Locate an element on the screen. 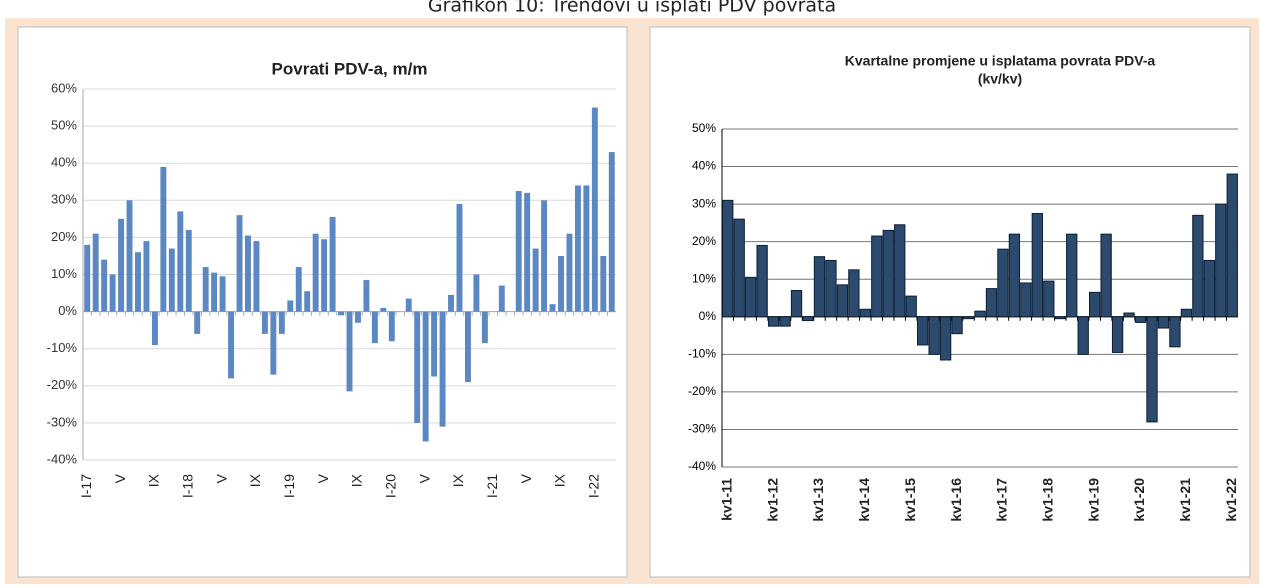  y-tick-label: 20% is located at coordinates (64, 236).